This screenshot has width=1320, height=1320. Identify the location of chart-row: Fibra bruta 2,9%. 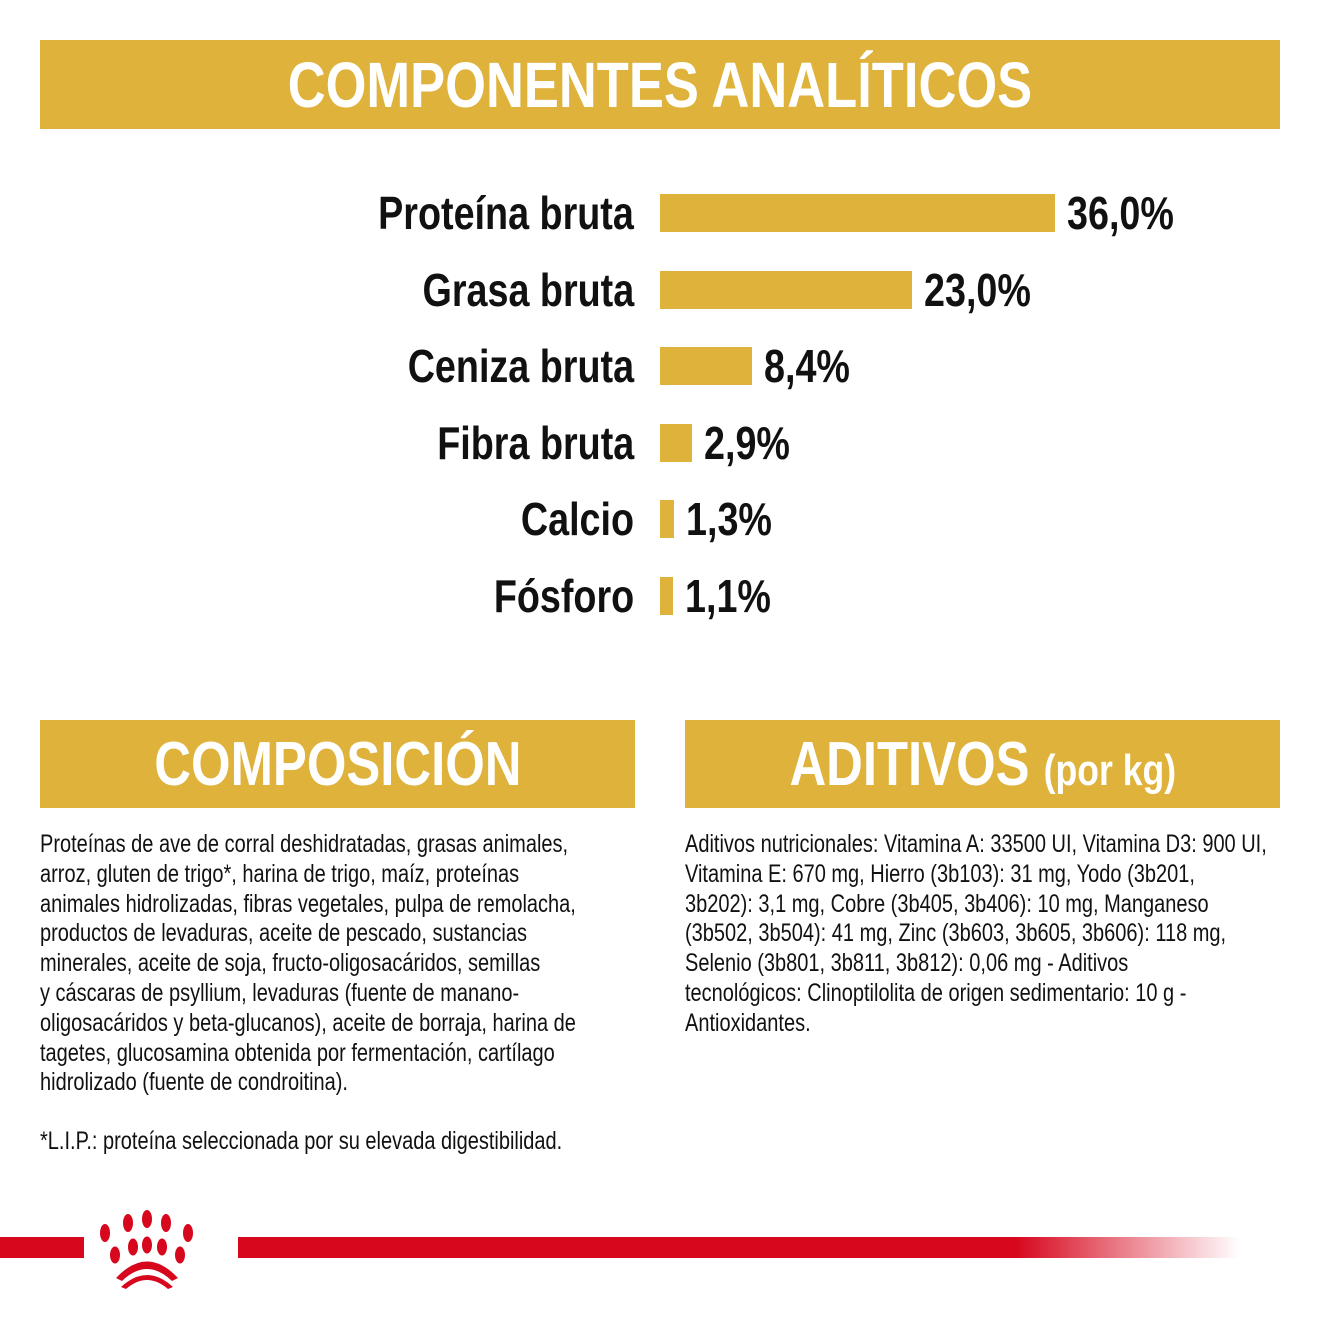
(660, 443).